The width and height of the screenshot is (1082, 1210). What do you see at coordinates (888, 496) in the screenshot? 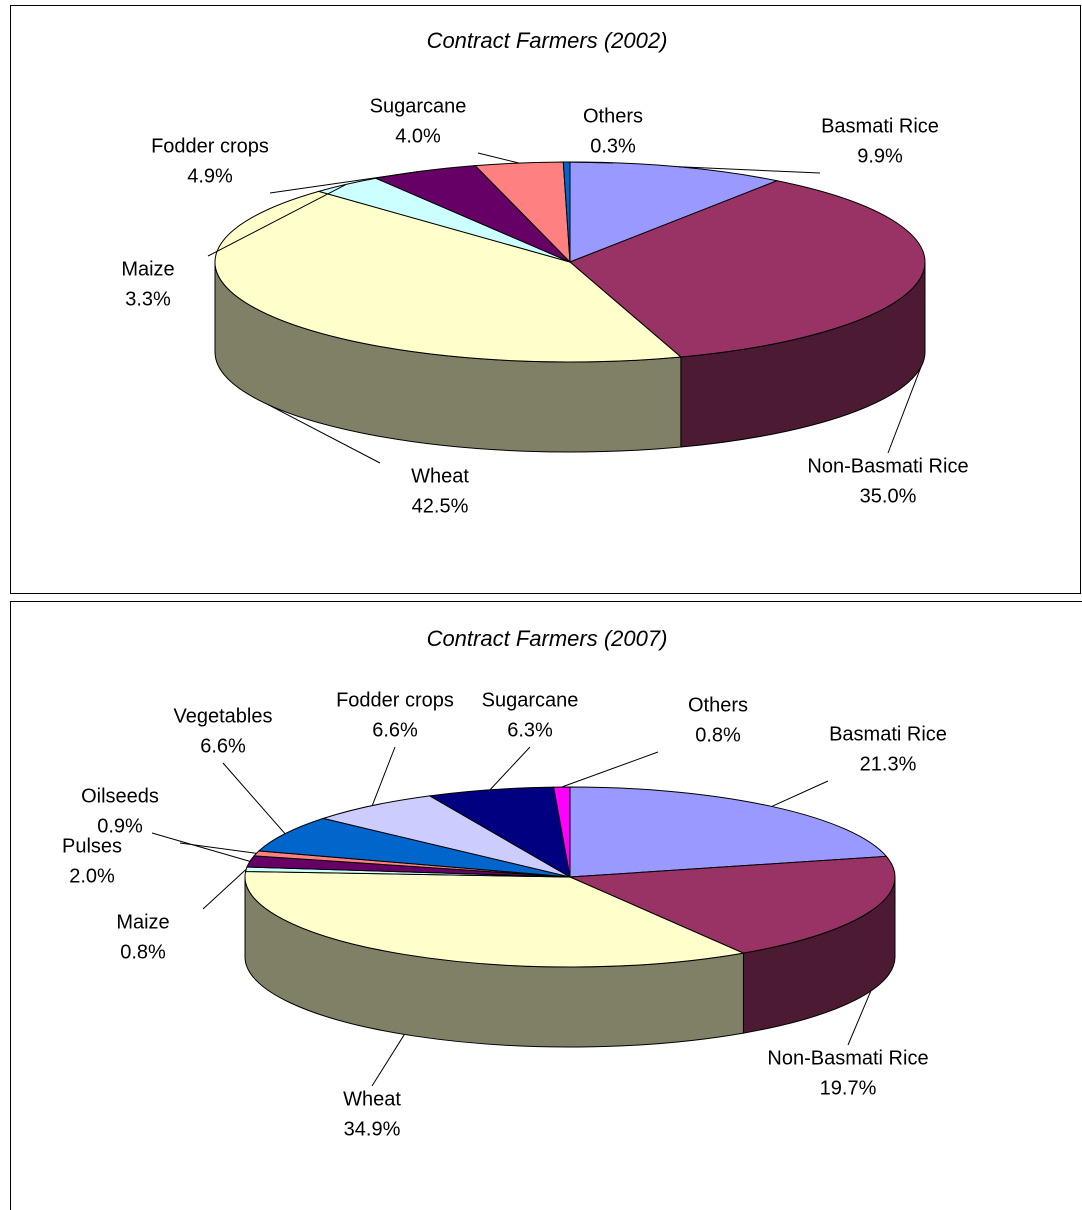
I see `value-label: 35.0%` at bounding box center [888, 496].